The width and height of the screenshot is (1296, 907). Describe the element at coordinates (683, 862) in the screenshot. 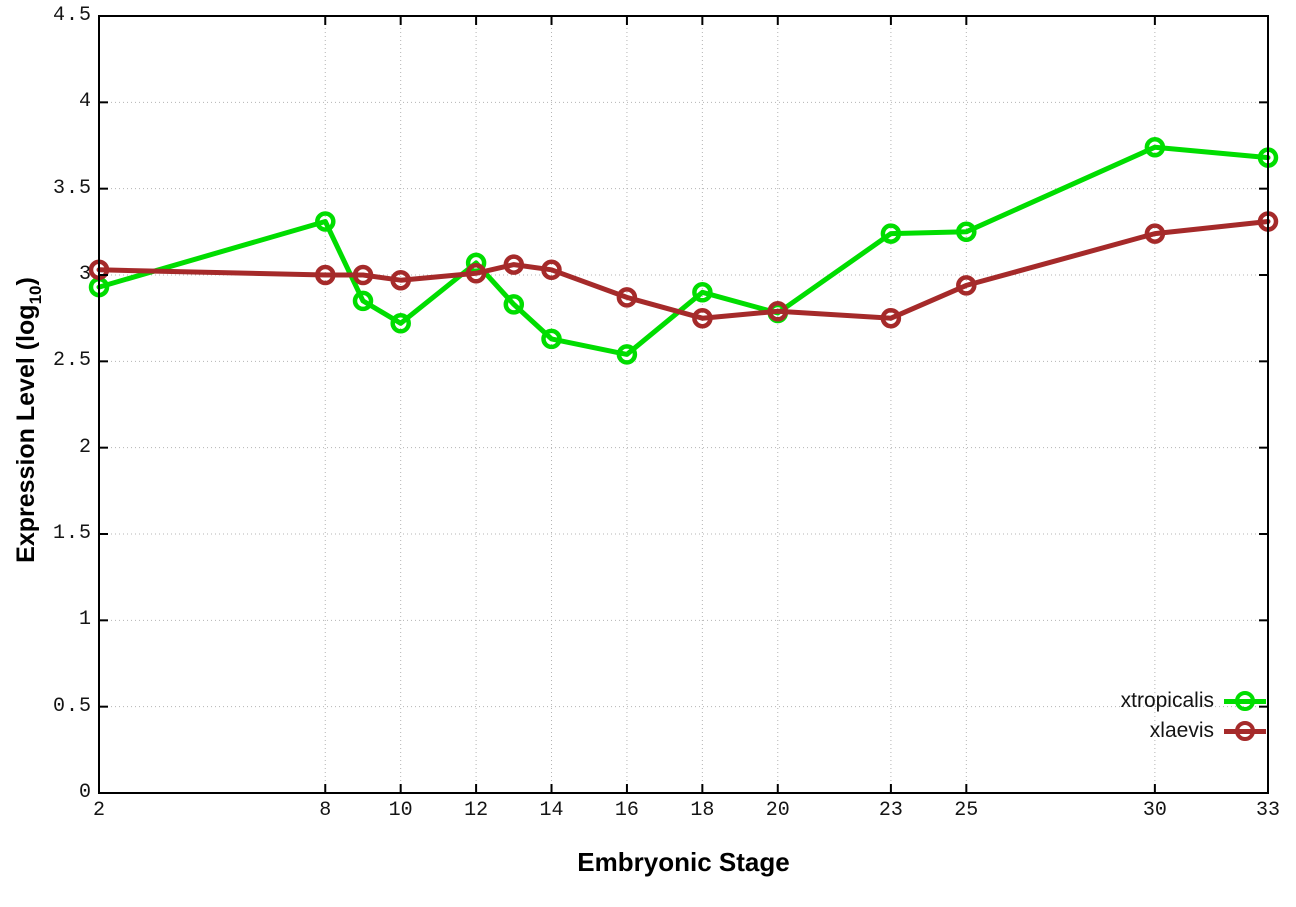

I see `x-axis-title: Embryonic Stage` at that location.